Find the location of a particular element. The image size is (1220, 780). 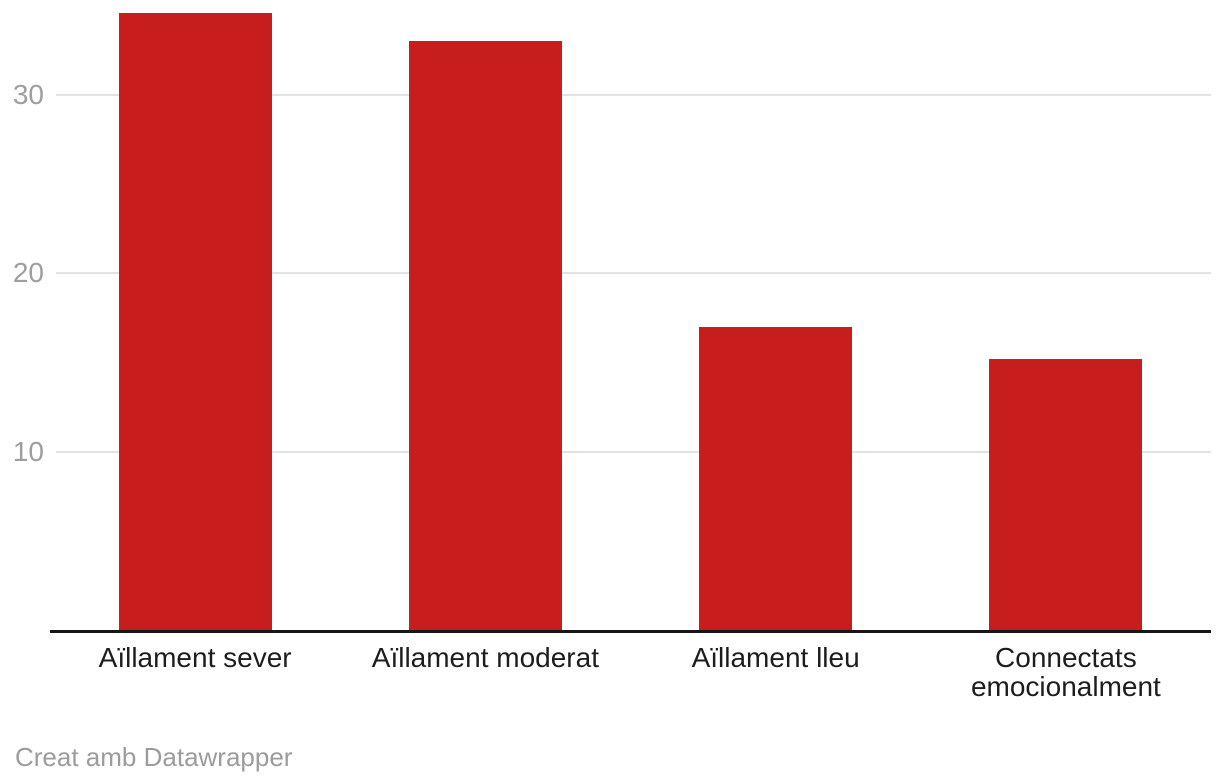

x-category-label: Aïllament lleu is located at coordinates (775, 657).